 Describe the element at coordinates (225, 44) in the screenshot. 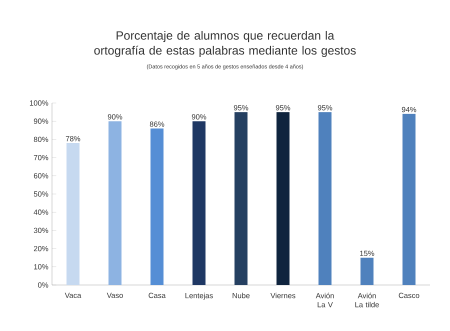

I see `chart-title: Porcentaje de alumnos que recuerdan la ortografía de estas palabras mediante los gestos` at that location.